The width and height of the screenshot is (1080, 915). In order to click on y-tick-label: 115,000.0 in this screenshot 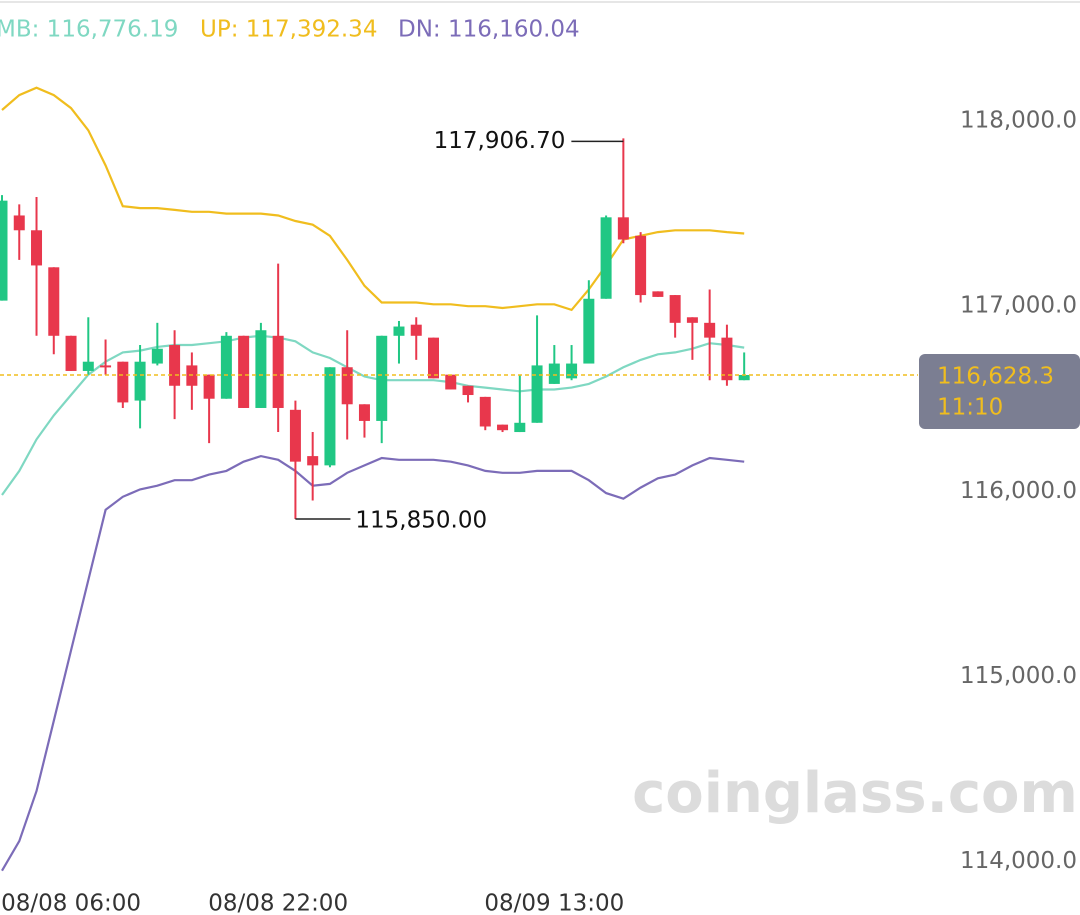, I will do `click(1018, 676)`.